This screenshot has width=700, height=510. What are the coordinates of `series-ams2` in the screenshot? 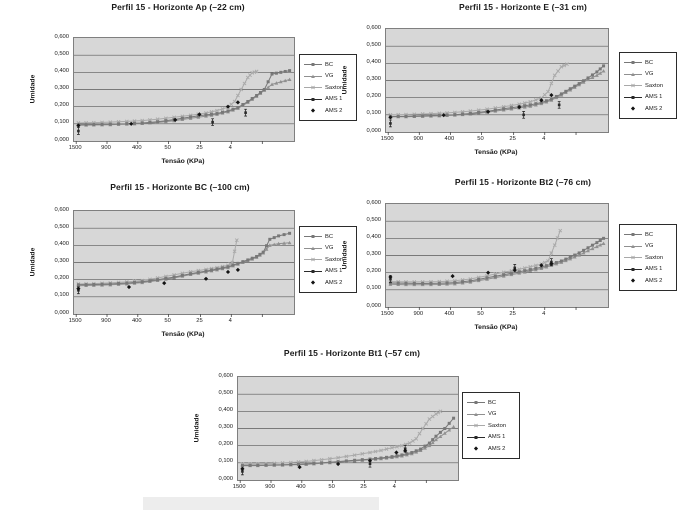 It's located at (471, 106).